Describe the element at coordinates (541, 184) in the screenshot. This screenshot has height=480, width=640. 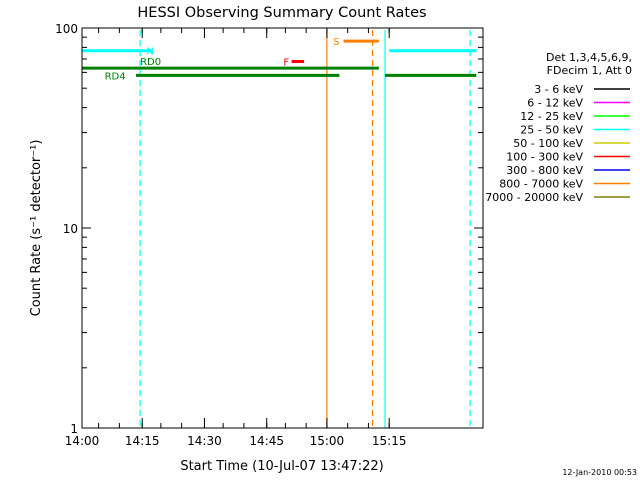
I see `legend-label: 800 - 7000 keV` at that location.